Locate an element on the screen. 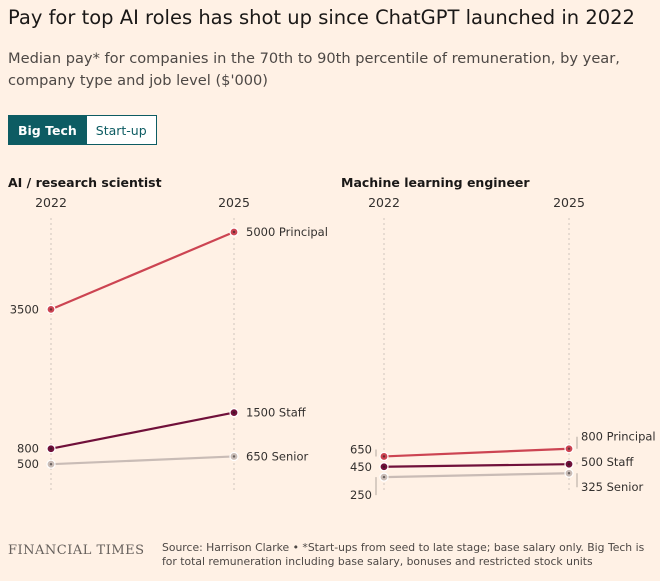 The height and width of the screenshot is (581, 660). start-label-staff: 450 is located at coordinates (361, 467).